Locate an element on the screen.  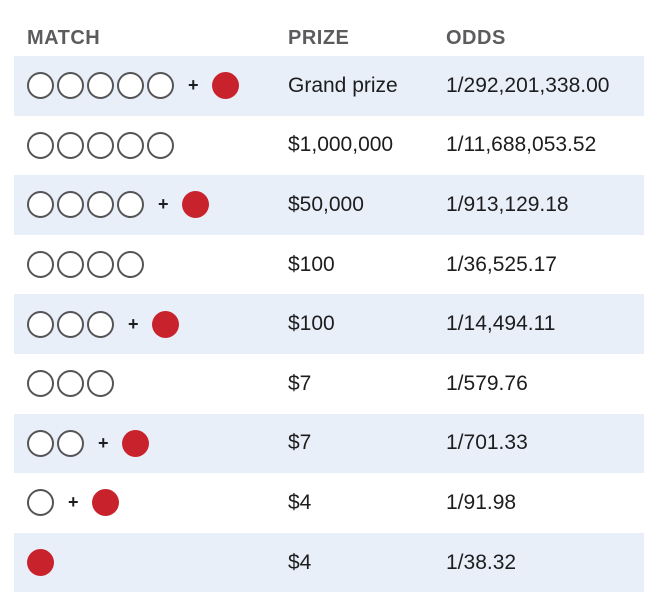
table-row: + Grand prize 1/292,201,338.00 is located at coordinates (329, 86).